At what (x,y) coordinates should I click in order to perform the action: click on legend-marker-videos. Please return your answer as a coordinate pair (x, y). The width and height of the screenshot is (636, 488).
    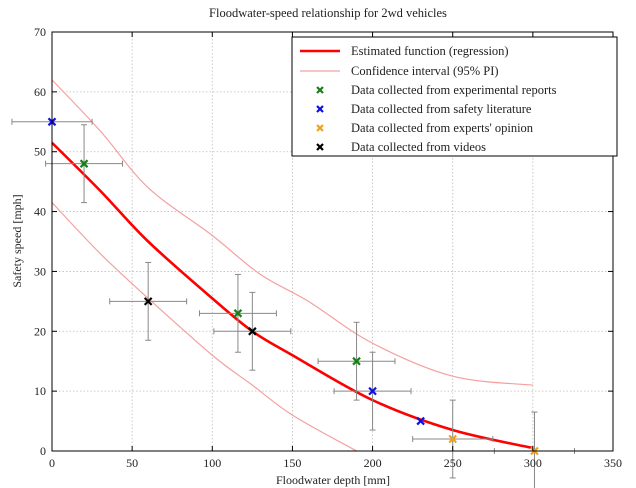
    Looking at the image, I should click on (320, 147).